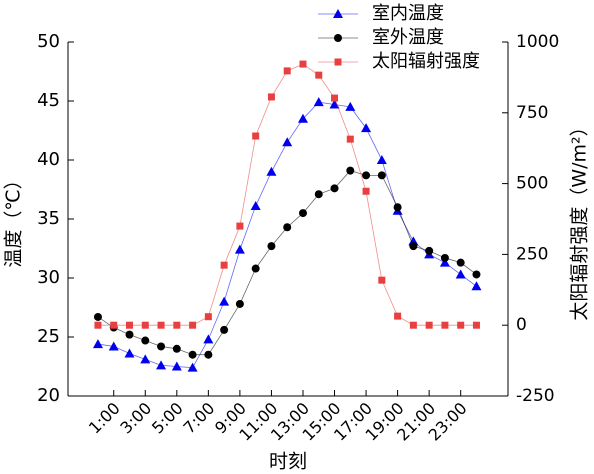 Image resolution: width=594 pixels, height=474 pixels. I want to click on x-tick-label: 5:00, so click(167, 418).